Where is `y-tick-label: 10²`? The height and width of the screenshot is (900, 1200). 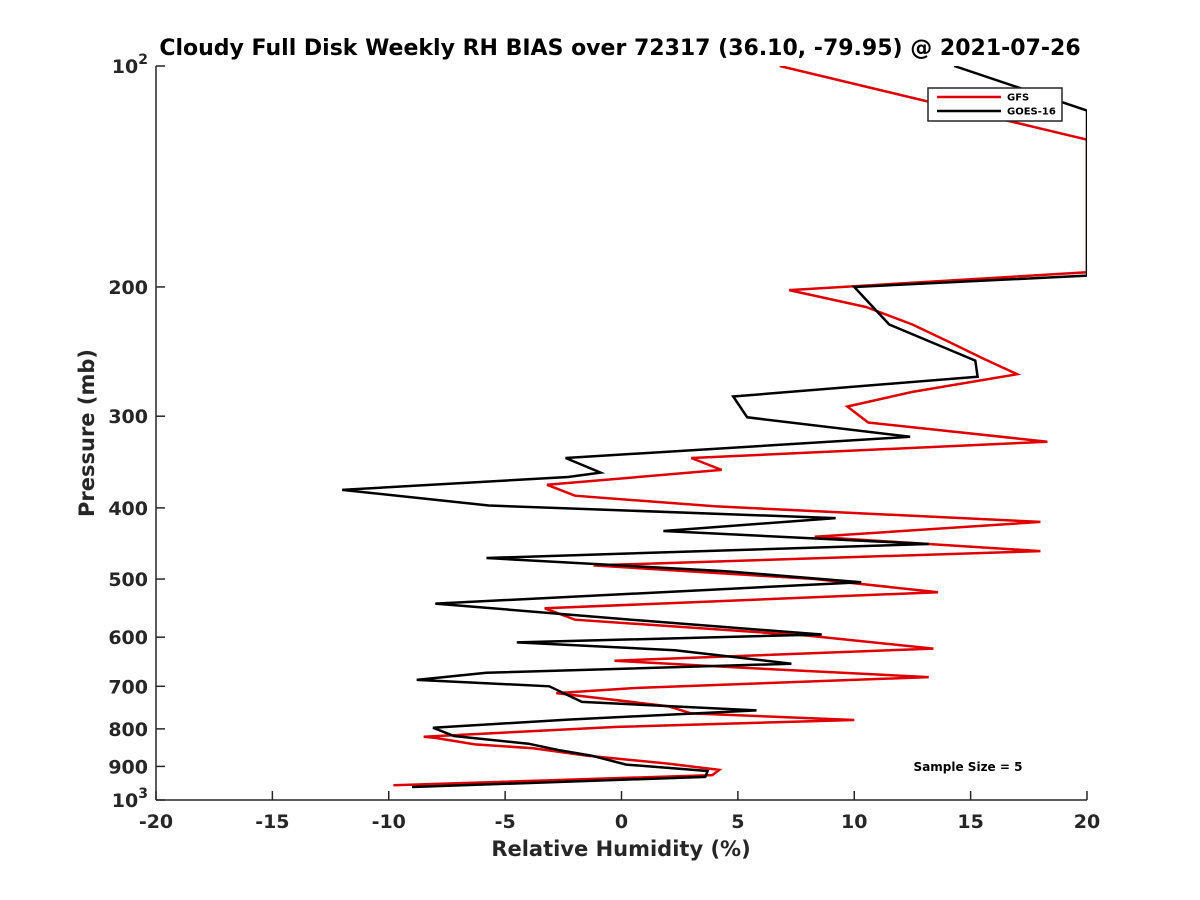 y-tick-label: 10² is located at coordinates (130, 65).